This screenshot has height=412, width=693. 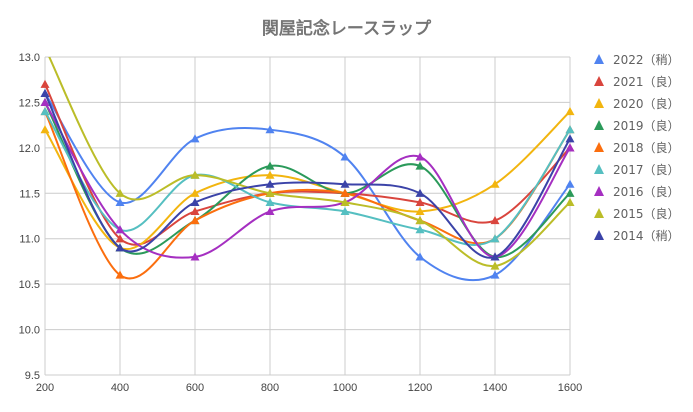 I want to click on legend-label: 2020（良）, so click(x=646, y=103).